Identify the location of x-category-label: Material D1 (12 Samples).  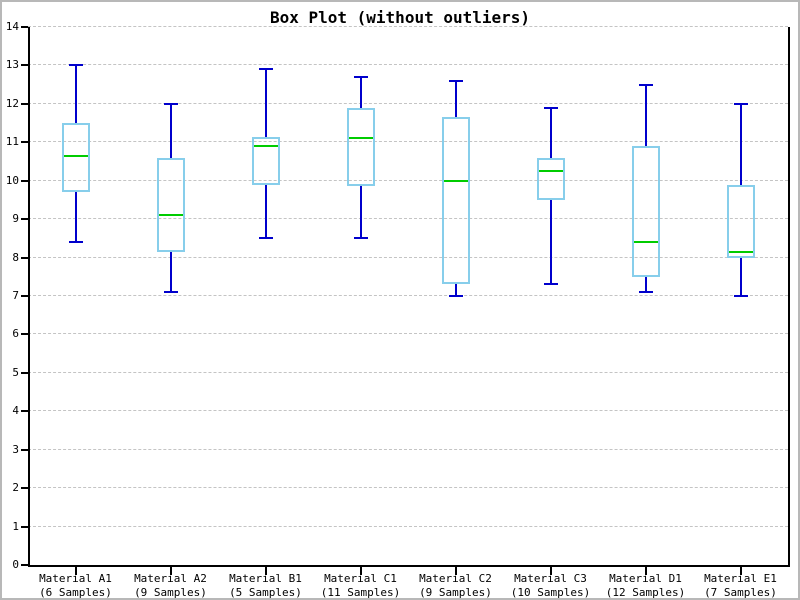
(646, 585).